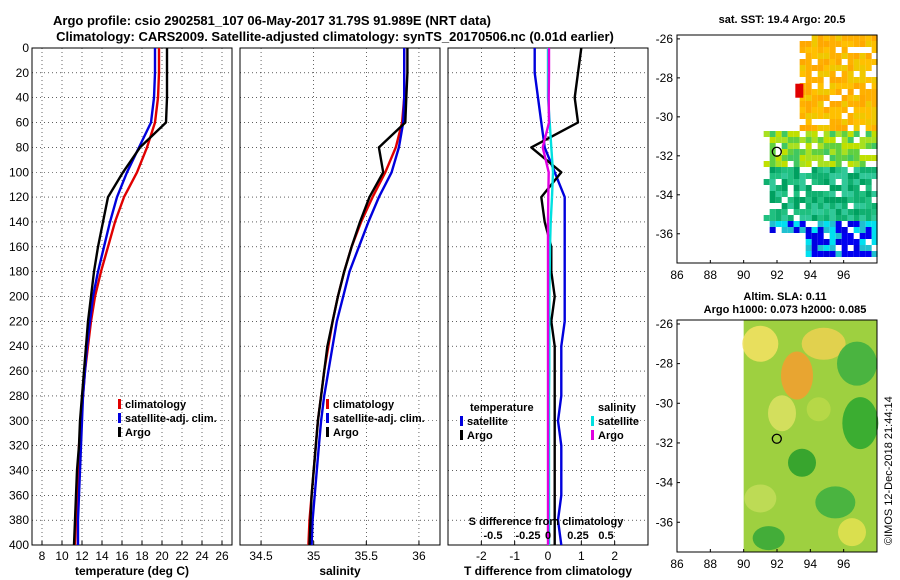  What do you see at coordinates (138, 433) in the screenshot?
I see `legend-label: Argo` at bounding box center [138, 433].